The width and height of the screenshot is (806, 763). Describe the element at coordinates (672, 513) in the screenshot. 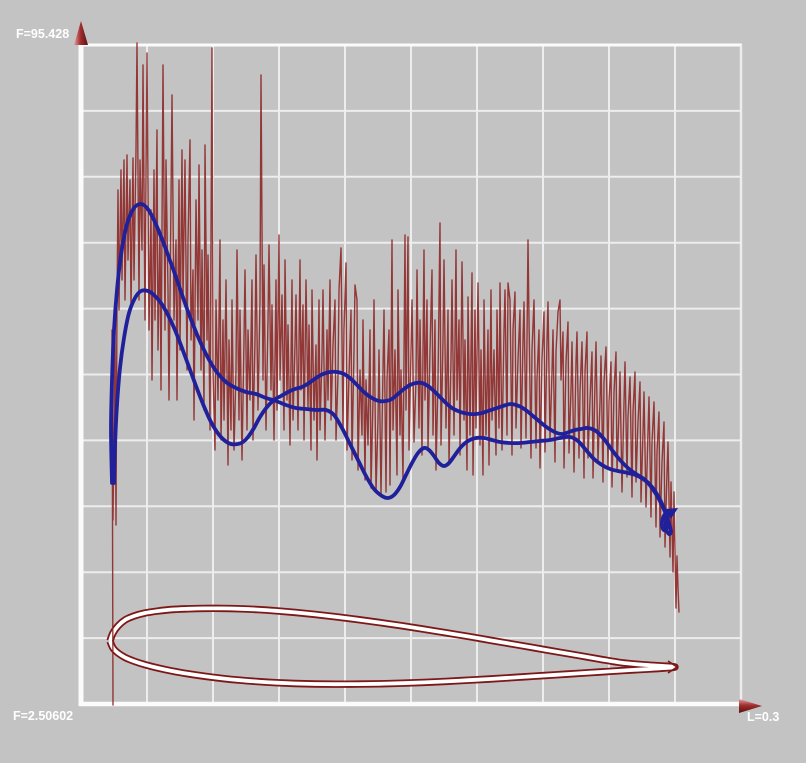

I see `blue-trace-end-arrow-icon` at that location.